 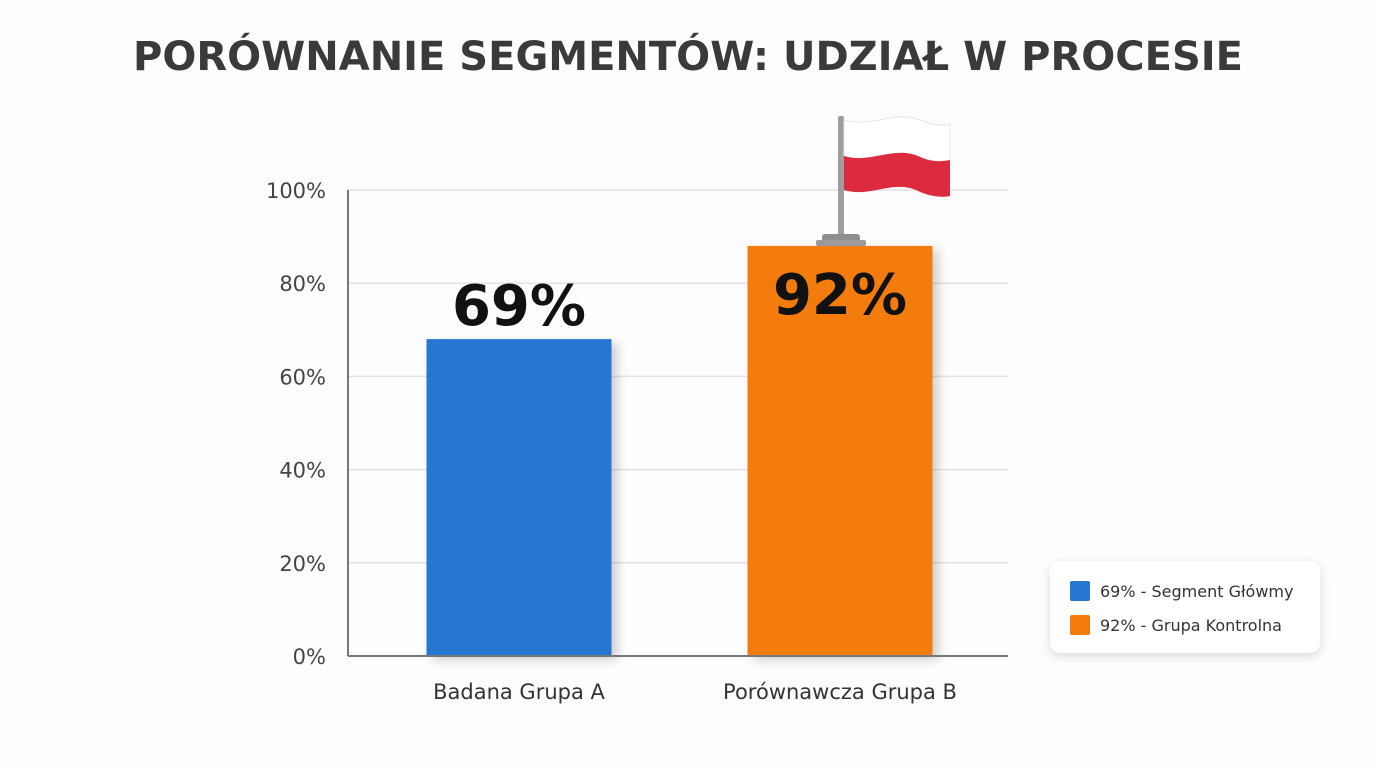 I want to click on y-tick-label-0: 0%, so click(x=309, y=657).